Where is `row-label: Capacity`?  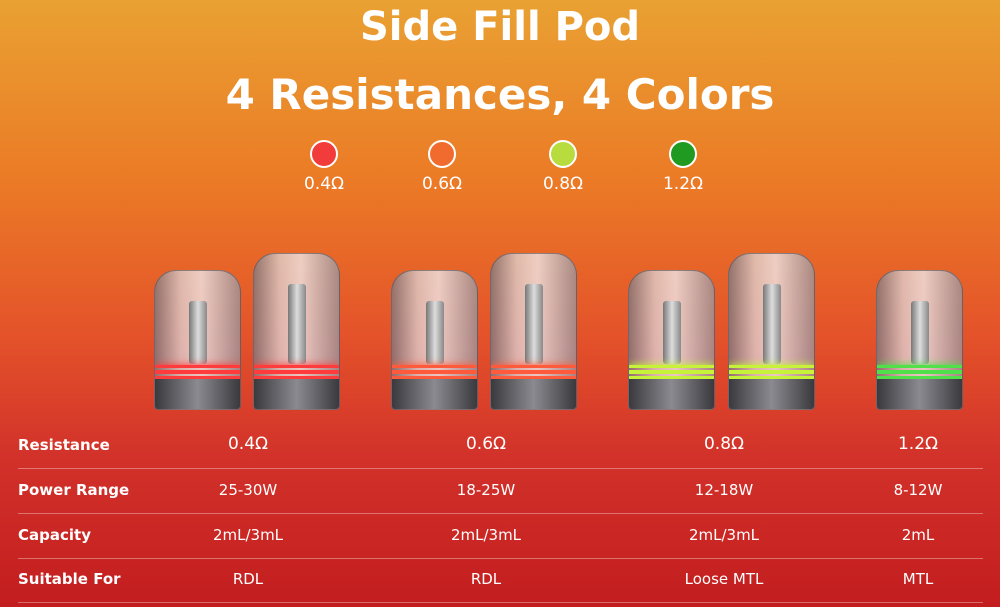 row-label: Capacity is located at coordinates (54, 535).